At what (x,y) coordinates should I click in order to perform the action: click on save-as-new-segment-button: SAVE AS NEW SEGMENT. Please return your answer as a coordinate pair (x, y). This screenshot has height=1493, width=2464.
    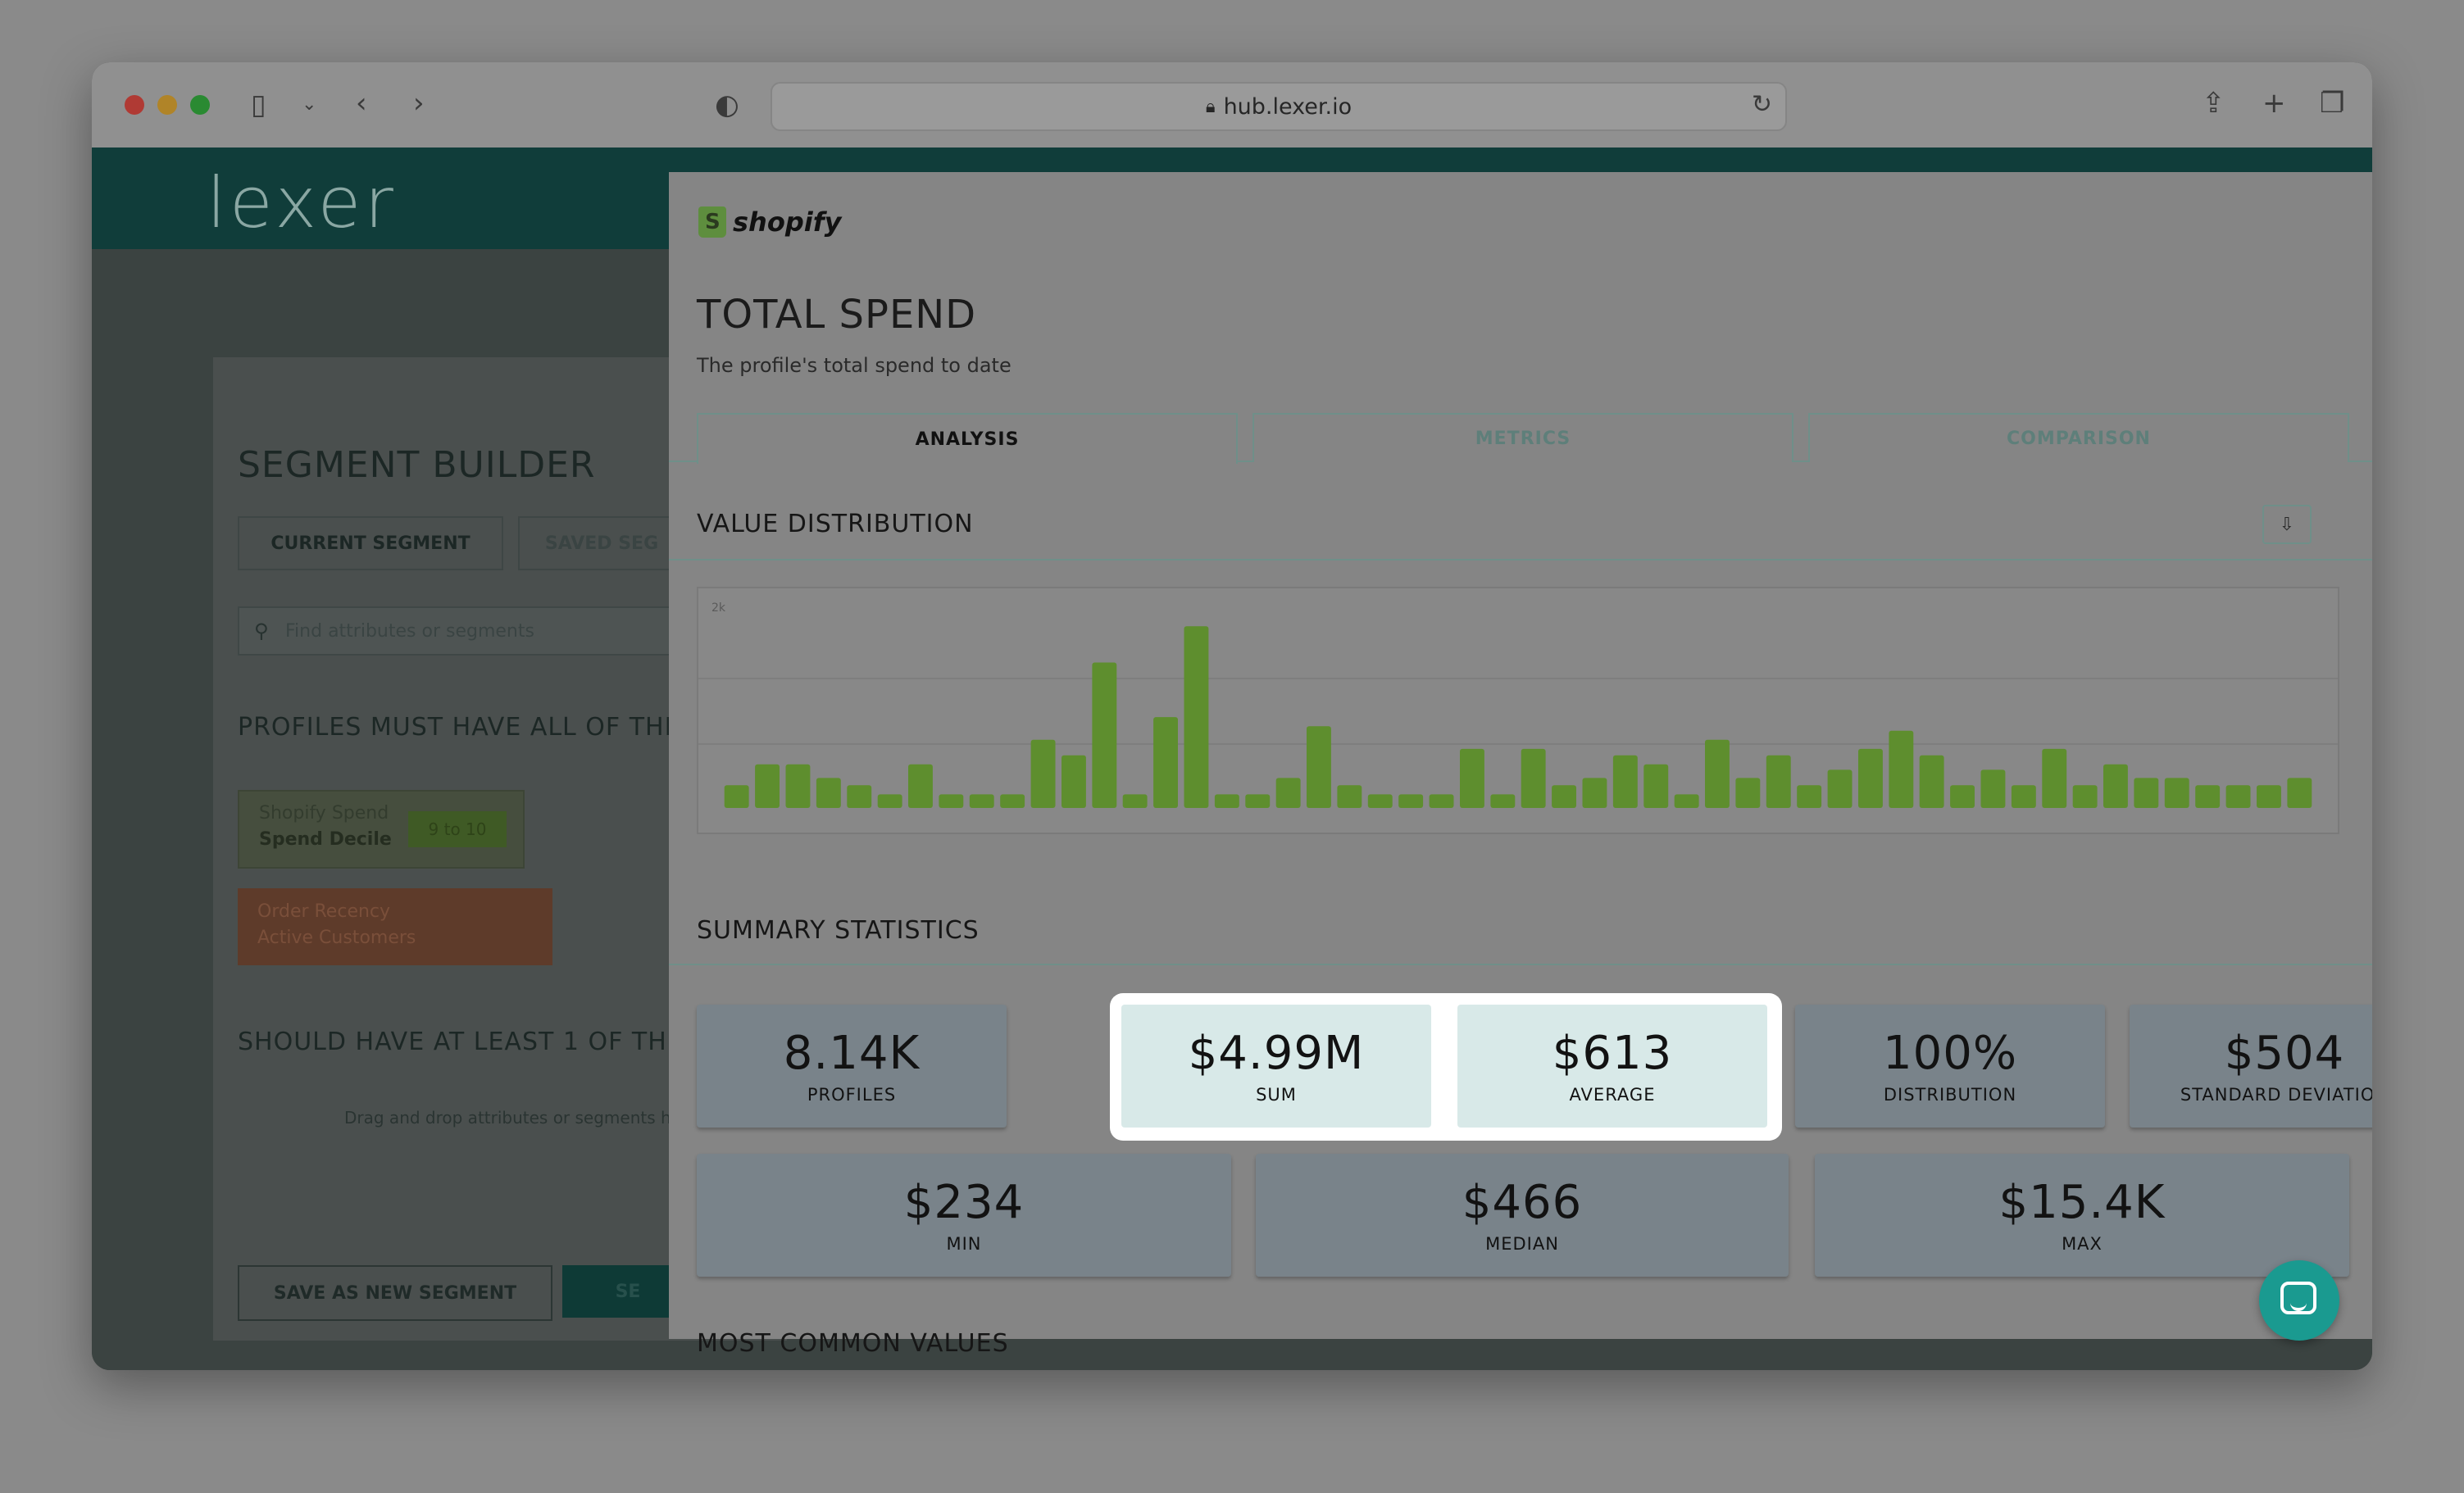
    Looking at the image, I should click on (395, 1293).